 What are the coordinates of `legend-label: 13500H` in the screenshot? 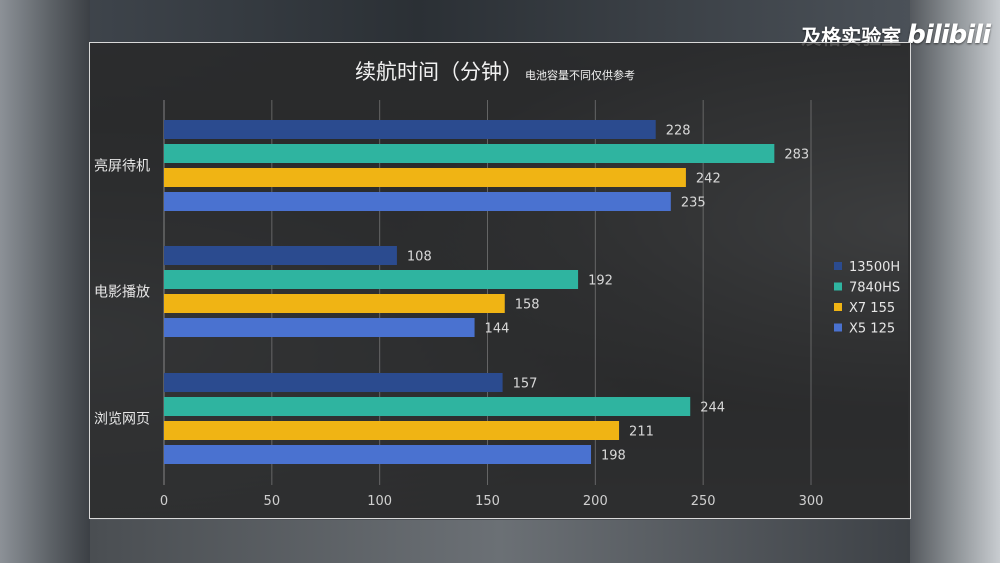 It's located at (874, 267).